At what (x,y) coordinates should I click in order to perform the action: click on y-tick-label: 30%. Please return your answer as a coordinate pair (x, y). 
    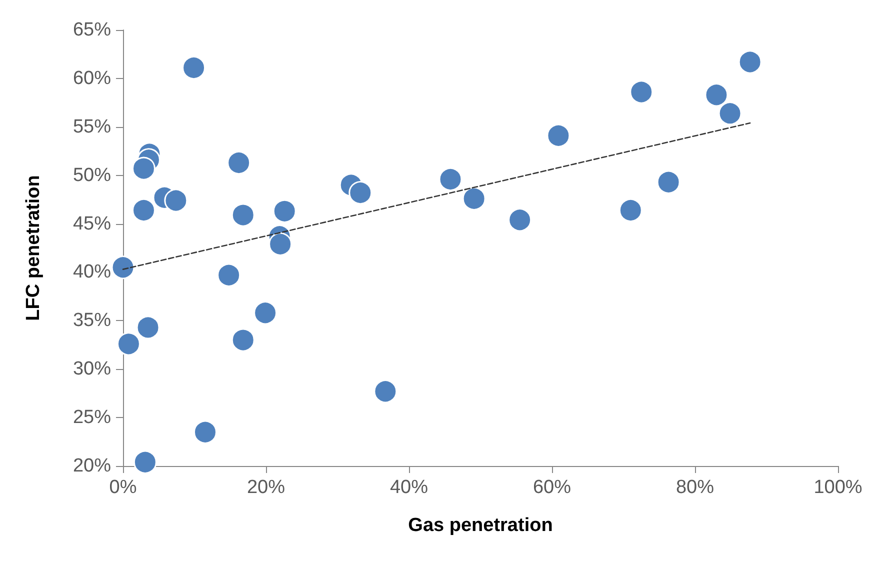
    Looking at the image, I should click on (92, 369).